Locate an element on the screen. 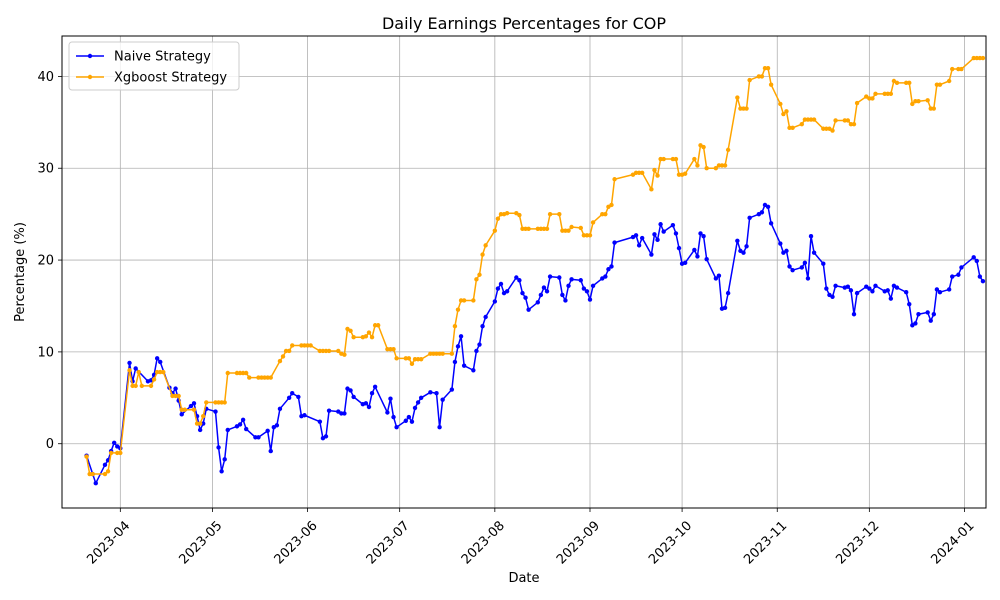 The width and height of the screenshot is (1000, 600). y-axis-ticks: 0 10 20 30 40 is located at coordinates (49, 261).